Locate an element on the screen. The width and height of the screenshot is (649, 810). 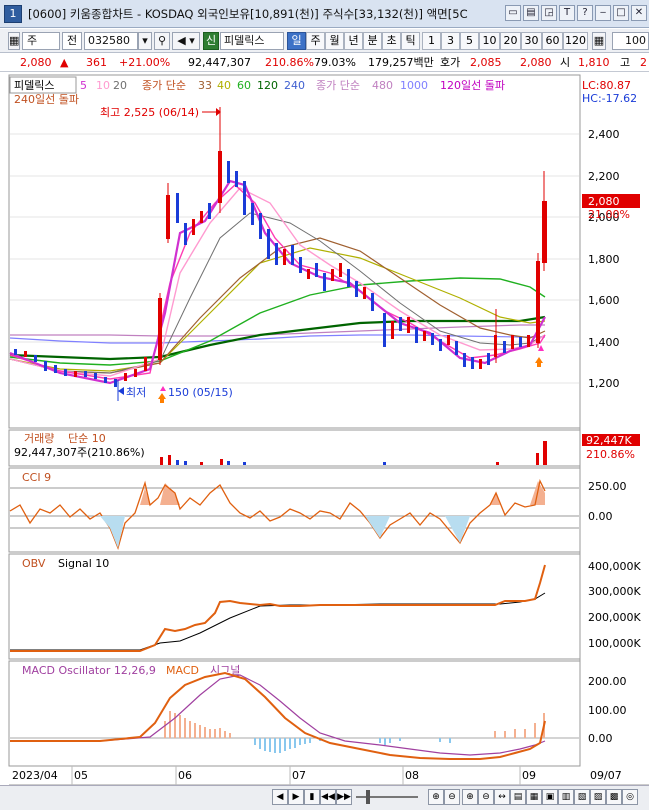
layout-icon: ▭ is located at coordinates (513, 13).